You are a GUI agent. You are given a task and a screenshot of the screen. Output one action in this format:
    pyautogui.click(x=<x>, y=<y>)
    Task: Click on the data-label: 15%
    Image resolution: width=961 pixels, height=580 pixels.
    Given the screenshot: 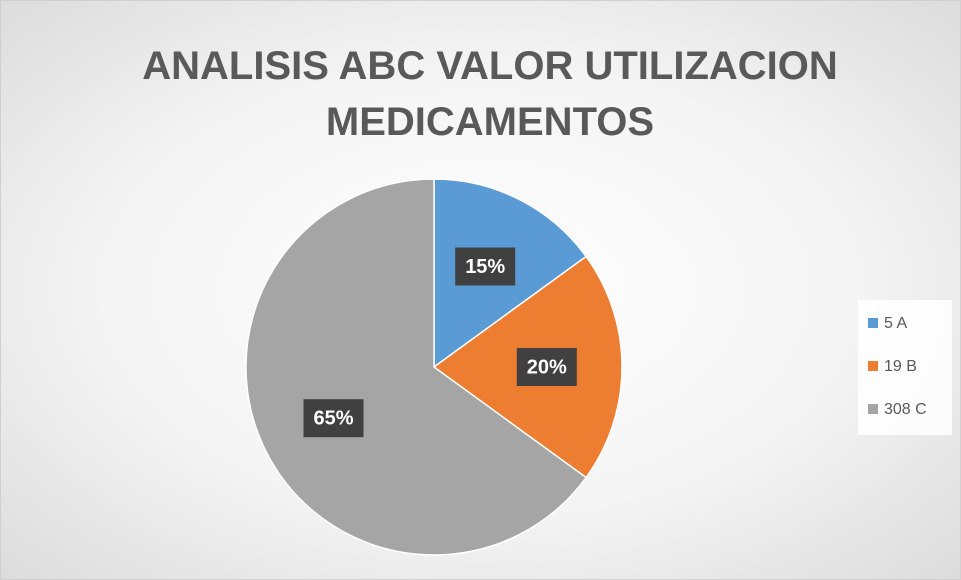 What is the action you would take?
    pyautogui.click(x=485, y=267)
    